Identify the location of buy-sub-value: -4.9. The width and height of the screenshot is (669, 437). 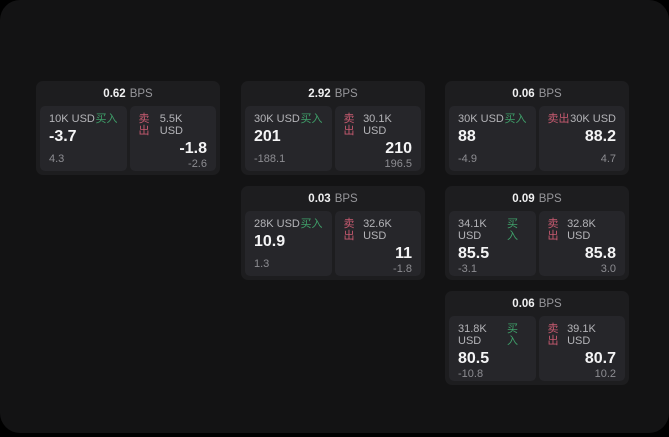
(467, 159).